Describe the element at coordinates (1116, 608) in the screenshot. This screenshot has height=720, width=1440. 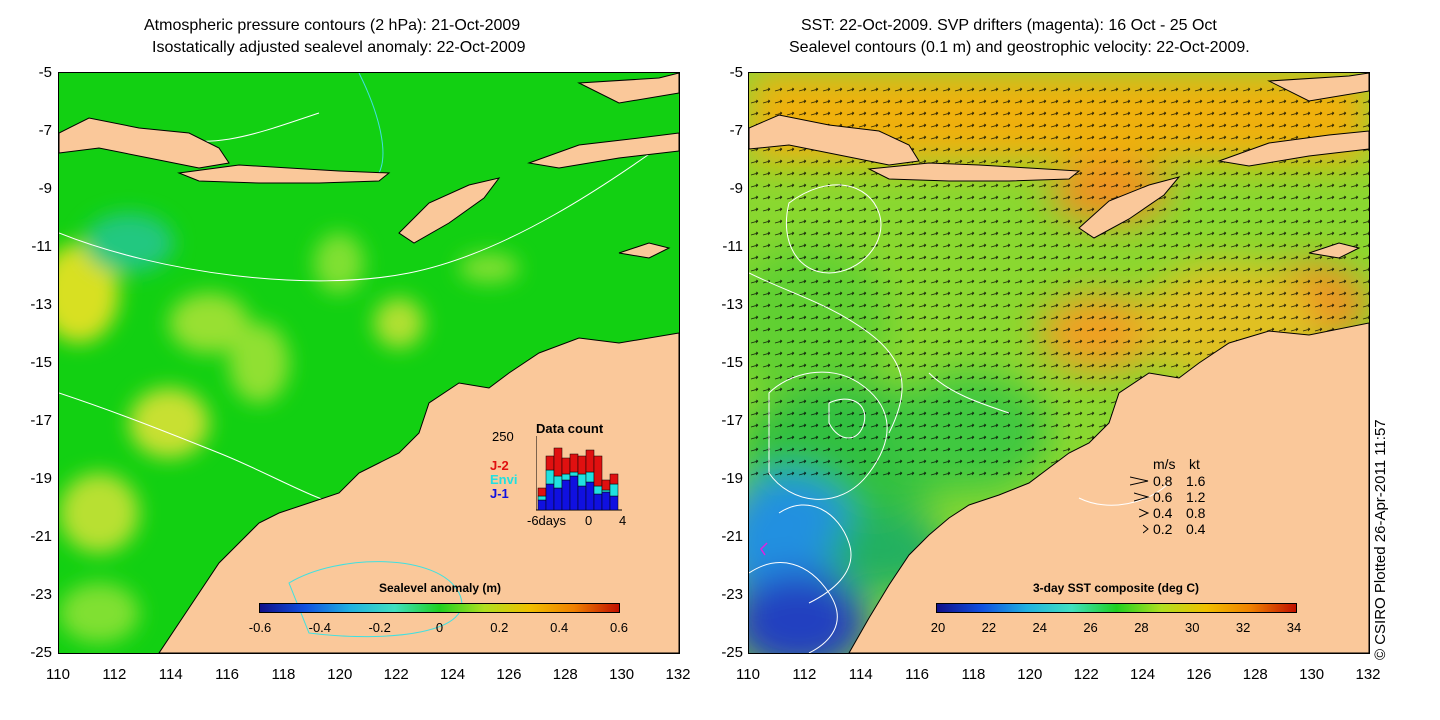
I see `right-colorbar` at that location.